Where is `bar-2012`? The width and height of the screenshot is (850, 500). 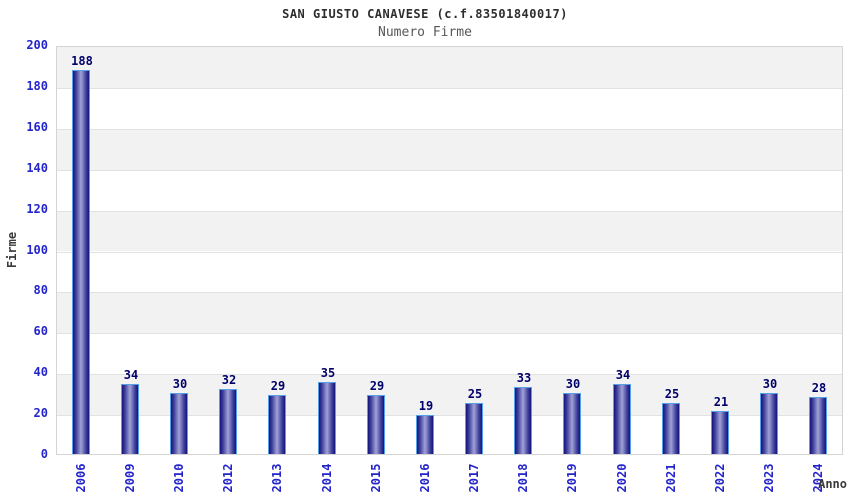 bar-2012 is located at coordinates (228, 421).